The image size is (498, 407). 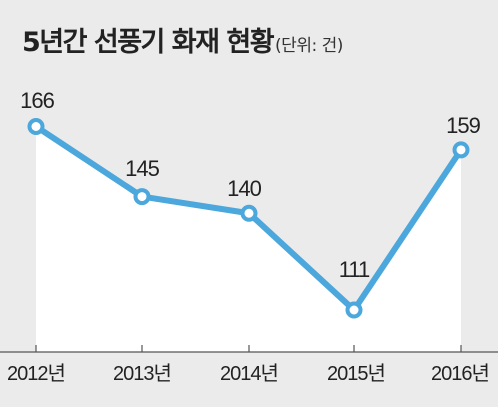 I want to click on chart-title: 5년간 선풍기 화재 현황, so click(x=148, y=42).